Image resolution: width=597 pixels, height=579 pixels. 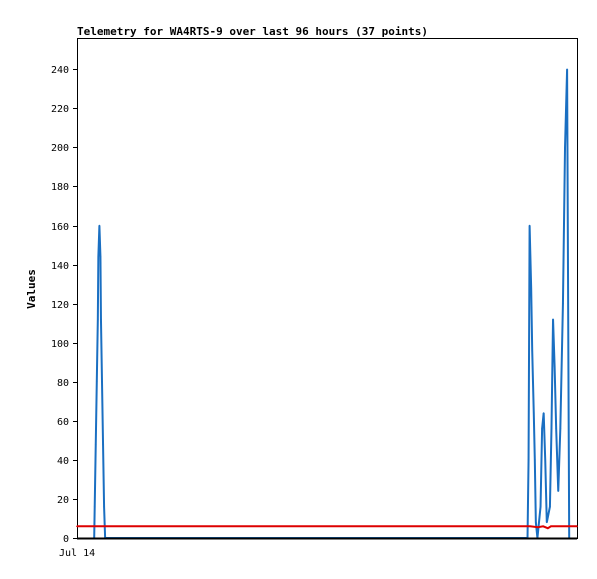 What do you see at coordinates (60, 109) in the screenshot?
I see `y-tick-label: 220` at bounding box center [60, 109].